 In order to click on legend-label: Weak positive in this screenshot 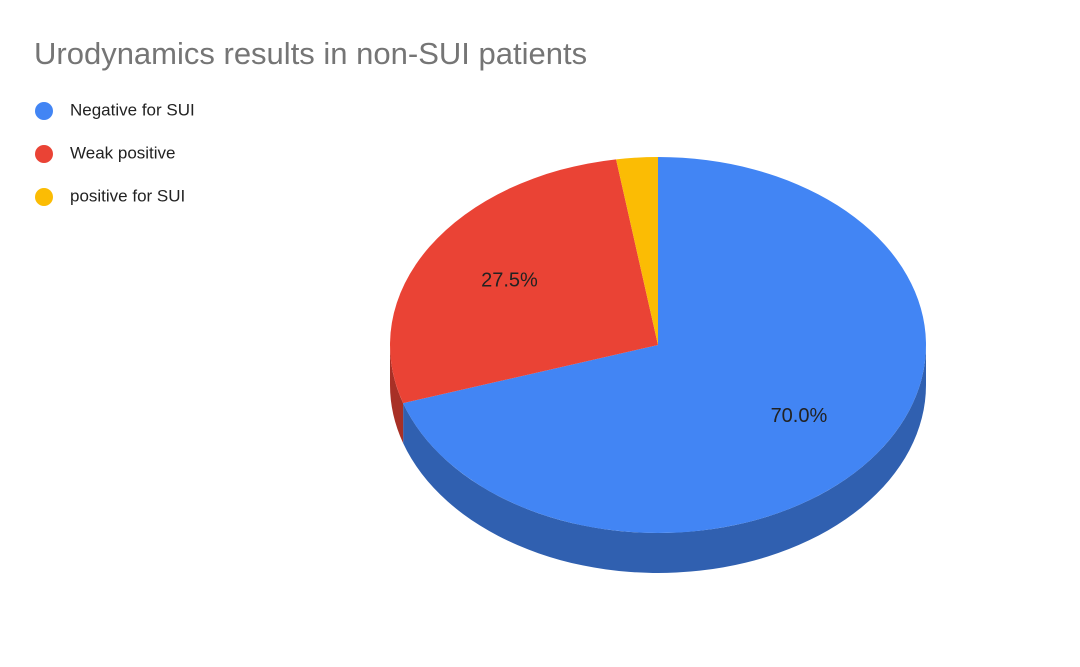, I will do `click(123, 152)`.